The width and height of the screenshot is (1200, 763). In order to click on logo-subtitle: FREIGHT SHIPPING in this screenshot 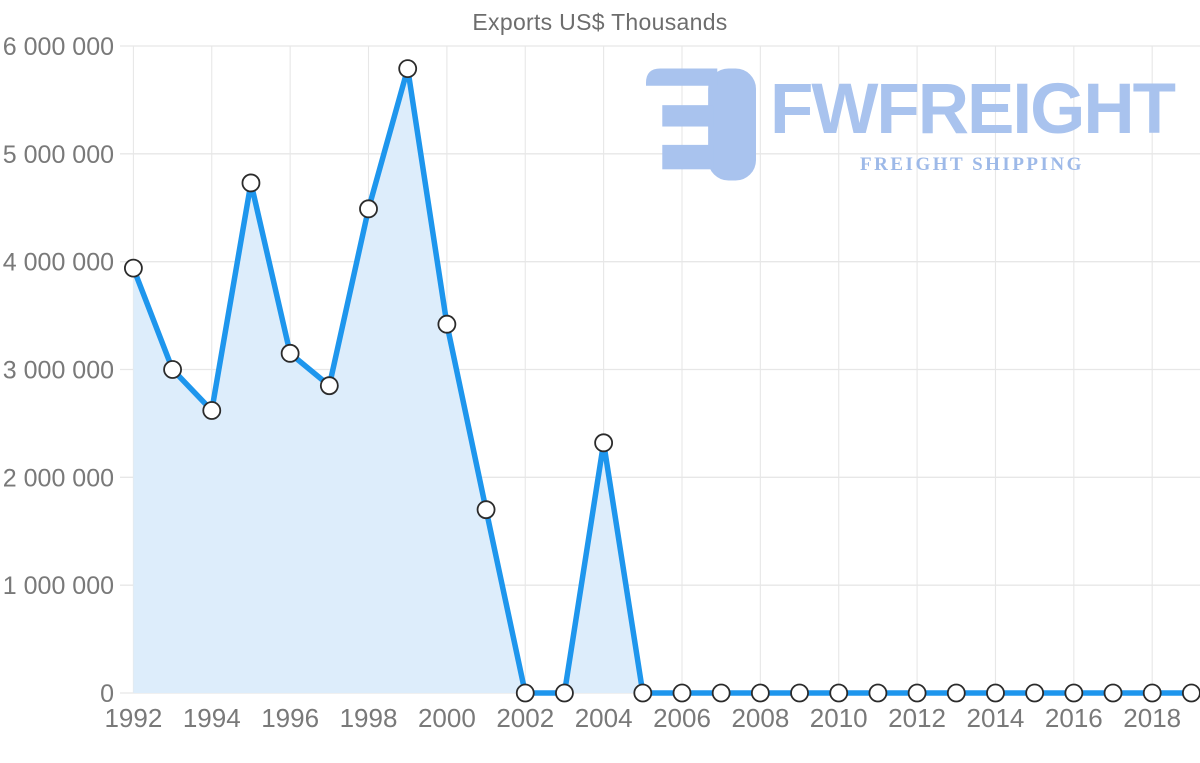, I will do `click(972, 164)`.